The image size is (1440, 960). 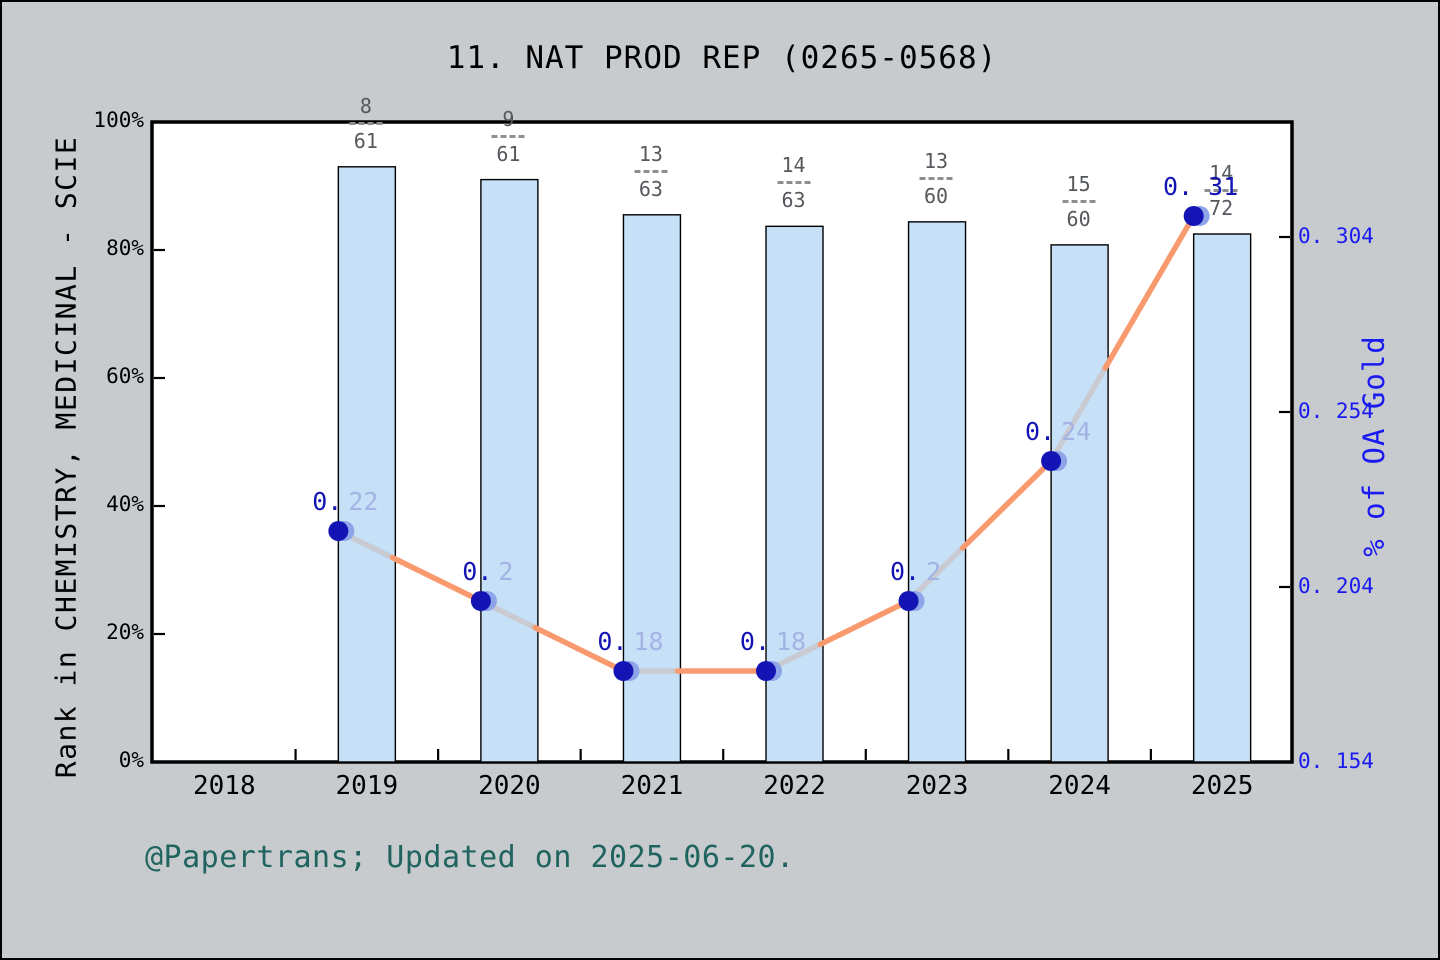 What do you see at coordinates (1222, 498) in the screenshot?
I see `bar-2025` at bounding box center [1222, 498].